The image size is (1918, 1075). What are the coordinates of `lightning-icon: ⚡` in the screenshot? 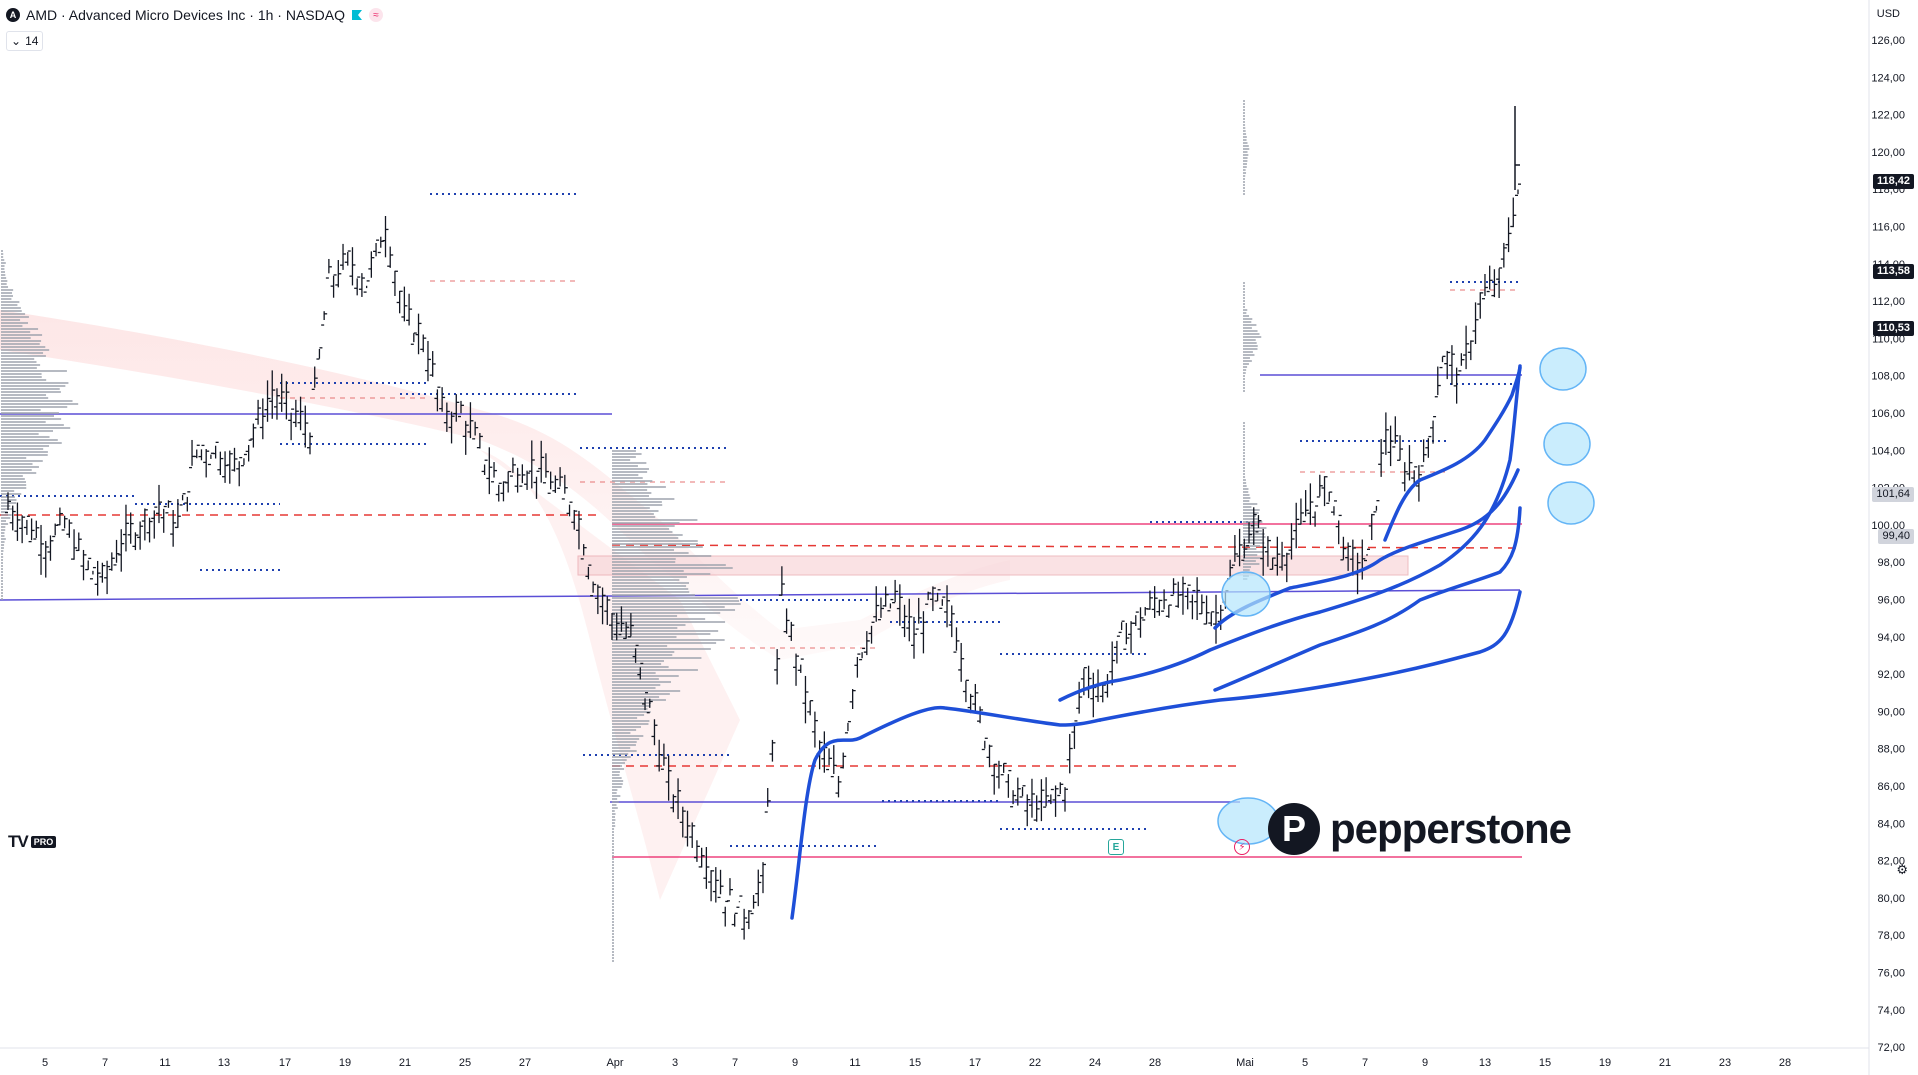 It's located at (1242, 847).